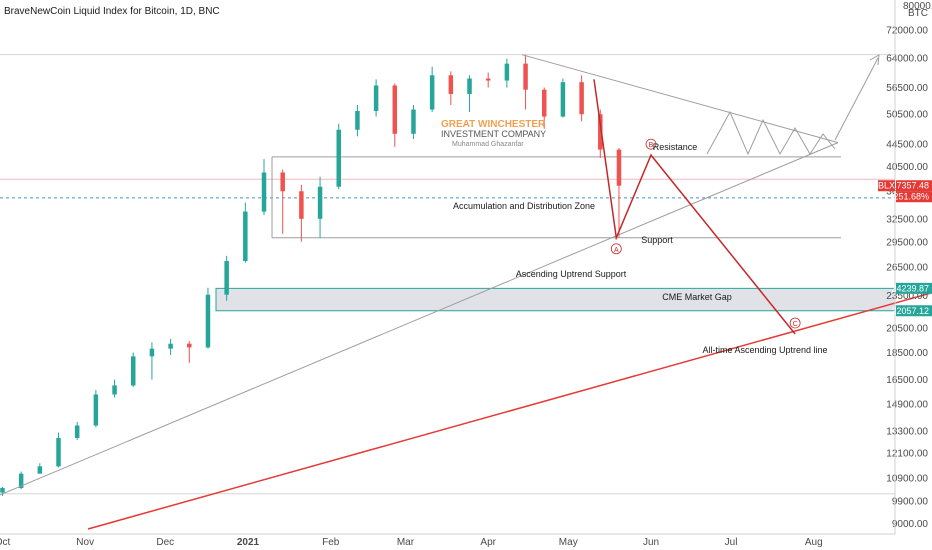 Image resolution: width=932 pixels, height=550 pixels. What do you see at coordinates (5, 542) in the screenshot?
I see `x-tick-label: Oct` at bounding box center [5, 542].